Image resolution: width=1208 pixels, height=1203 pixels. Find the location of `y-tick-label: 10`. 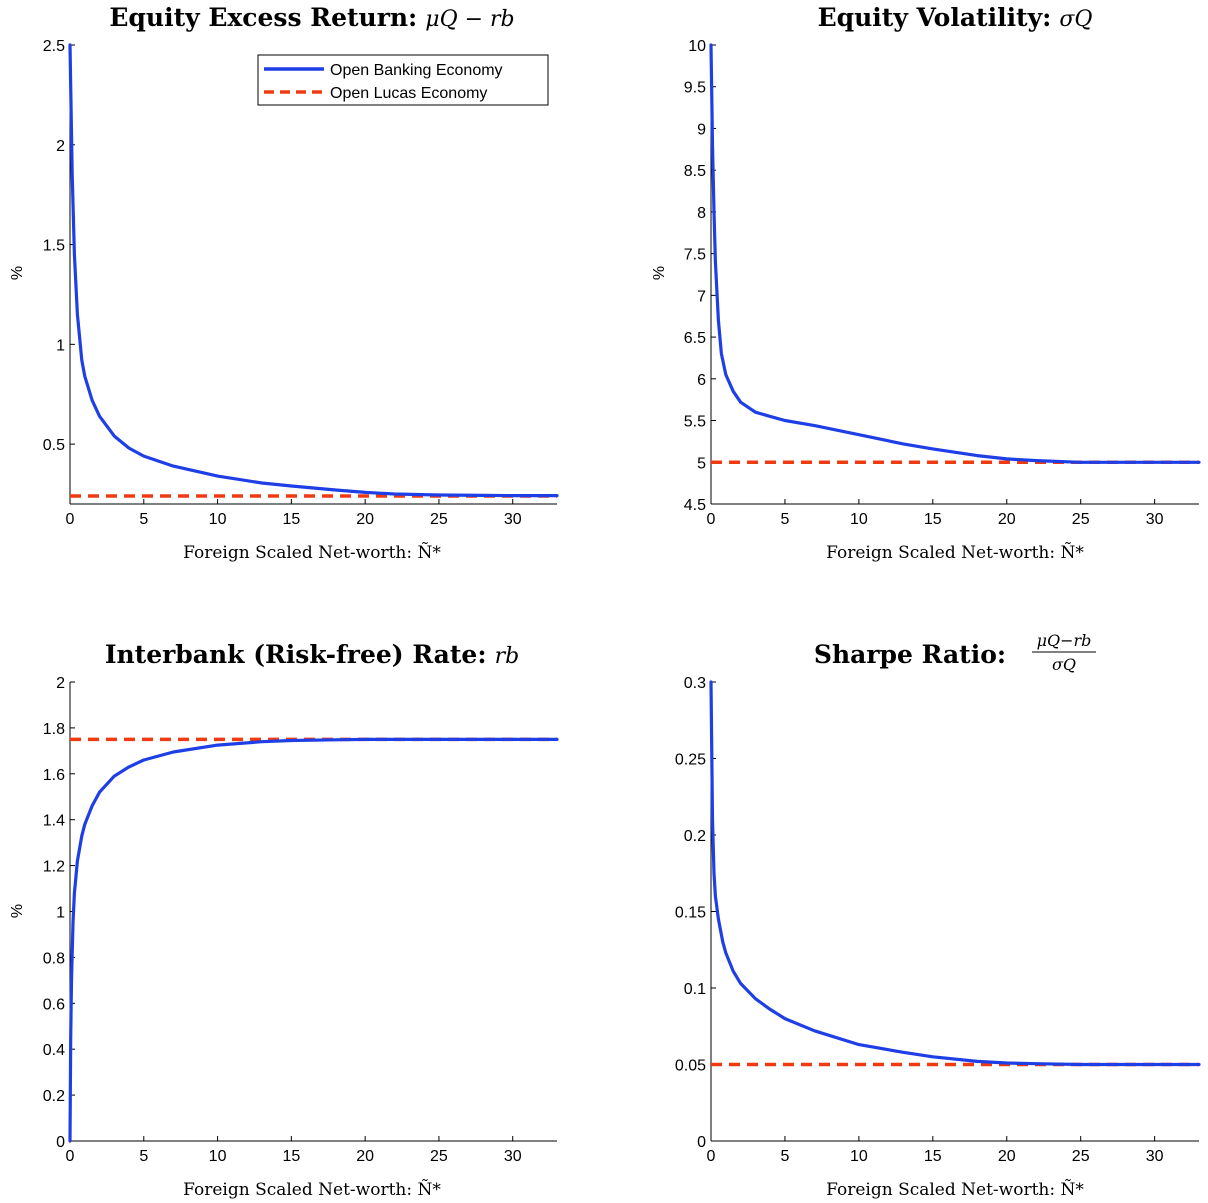

y-tick-label: 10 is located at coordinates (697, 46).